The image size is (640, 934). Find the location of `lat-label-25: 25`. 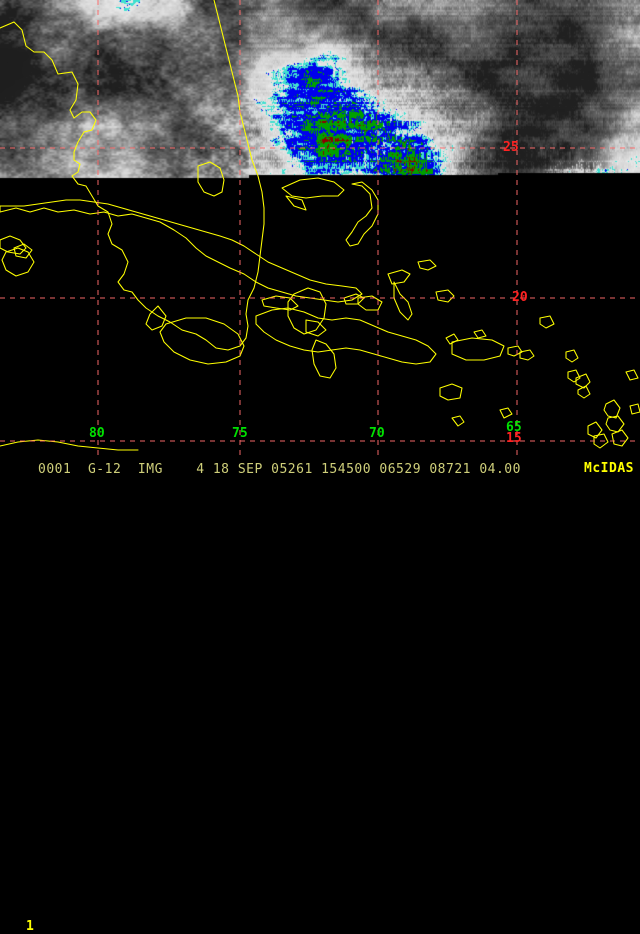

lat-label-25: 25 is located at coordinates (511, 147).